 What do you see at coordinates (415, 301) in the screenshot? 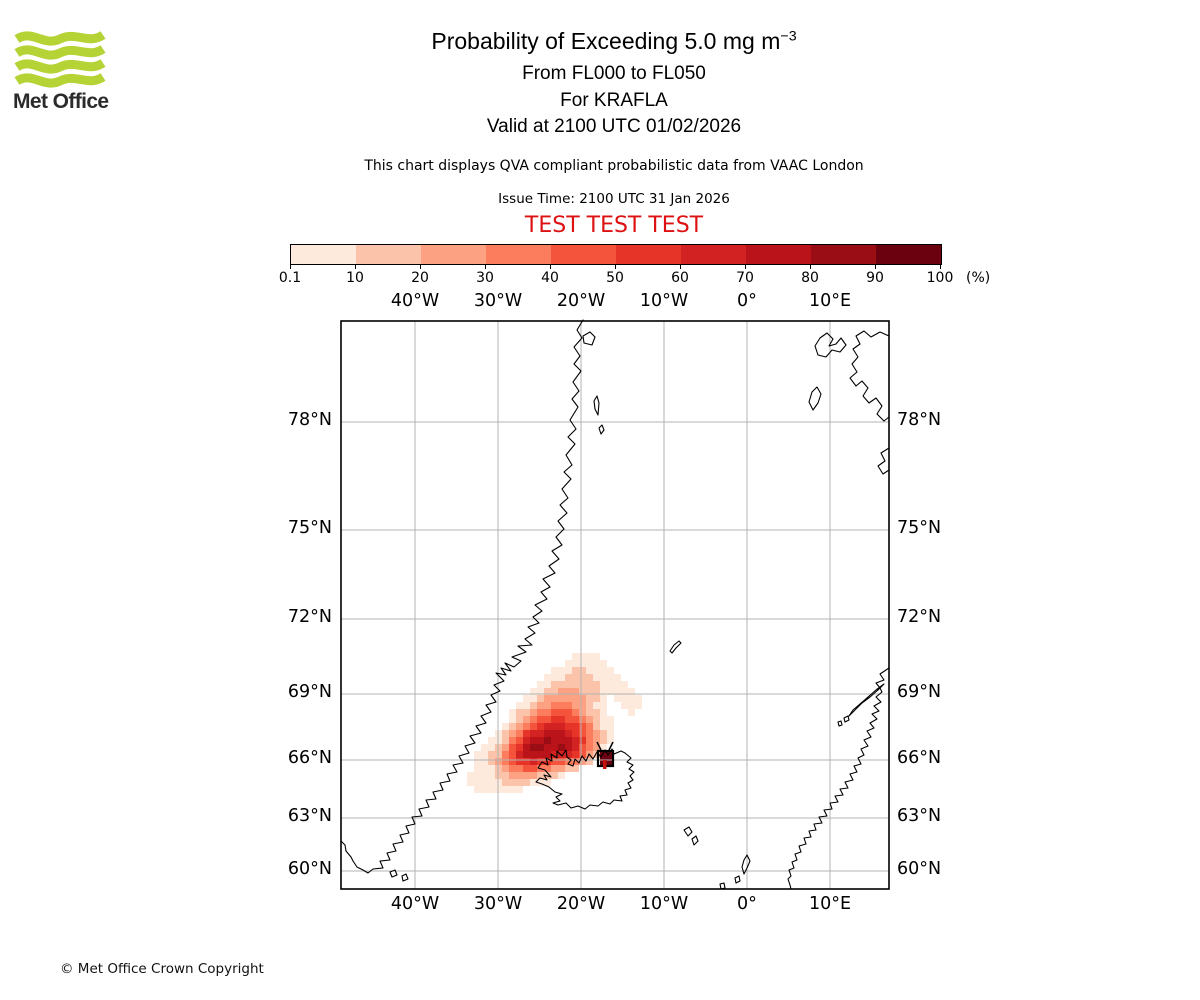
I see `longitude-label-top: 40°W` at bounding box center [415, 301].